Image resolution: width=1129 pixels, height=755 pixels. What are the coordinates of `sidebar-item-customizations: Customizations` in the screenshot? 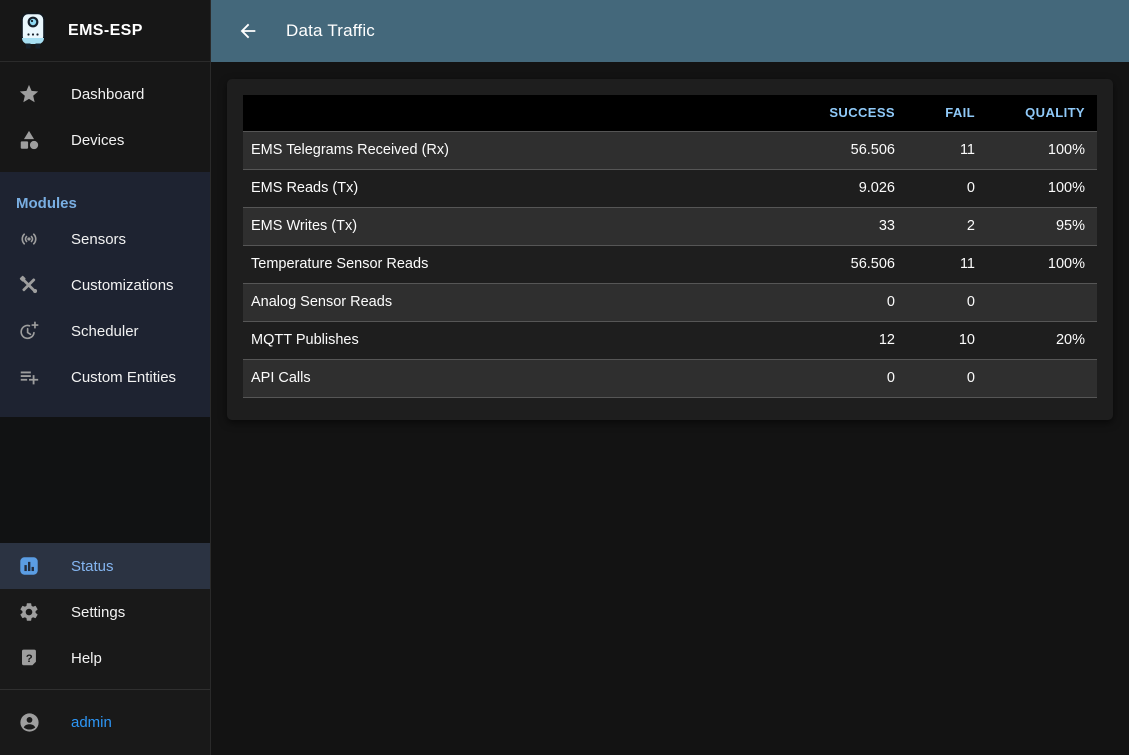 It's located at (105, 285).